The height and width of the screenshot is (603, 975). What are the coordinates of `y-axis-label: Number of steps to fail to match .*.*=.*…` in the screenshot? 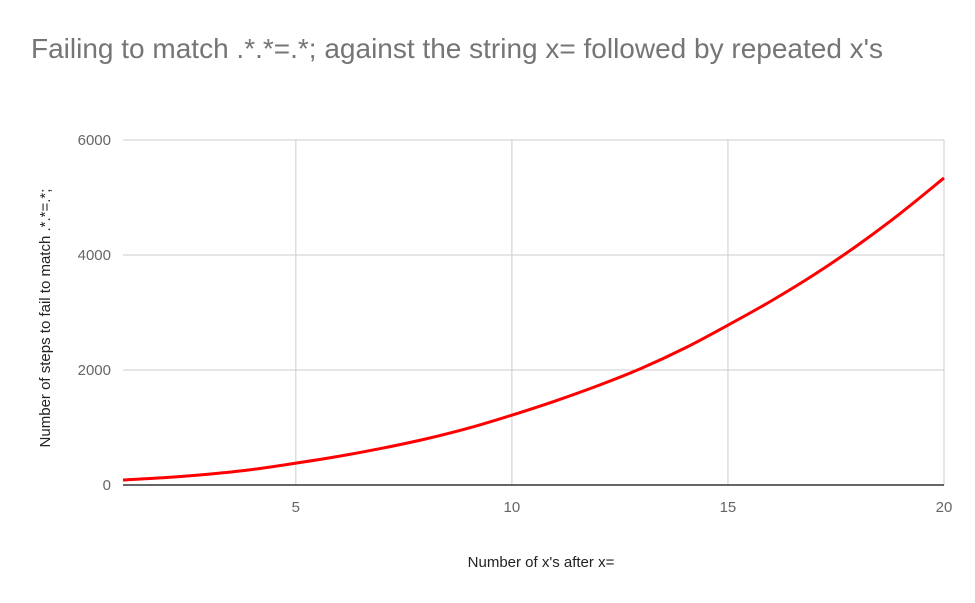 It's located at (45, 318).